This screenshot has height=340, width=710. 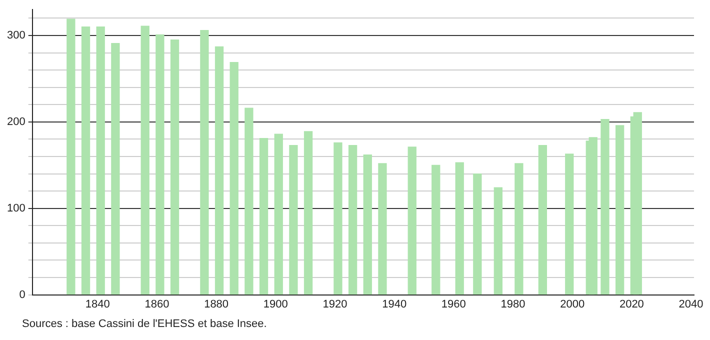 I want to click on x-tick-label: 1940, so click(x=394, y=304).